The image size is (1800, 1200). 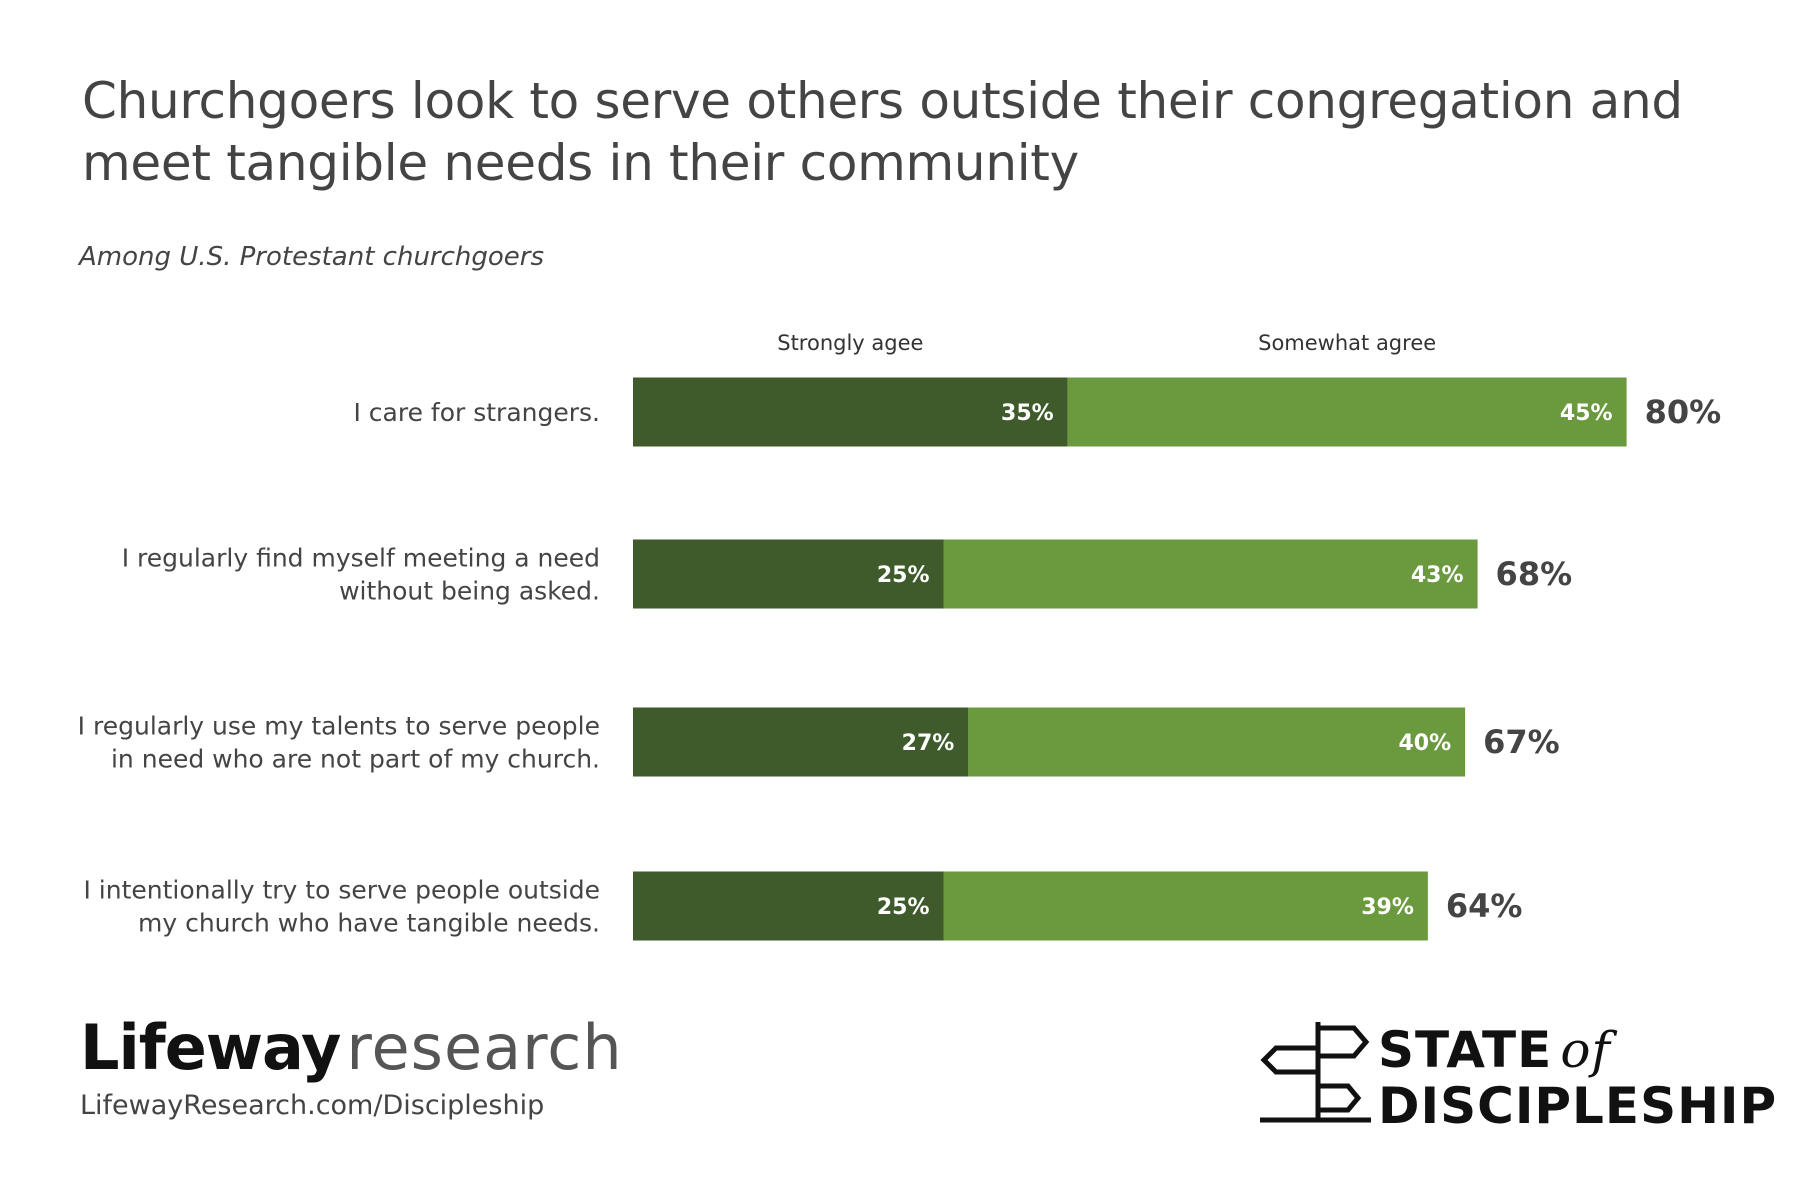 What do you see at coordinates (1465, 1050) in the screenshot?
I see `sod-state-text: STATE` at bounding box center [1465, 1050].